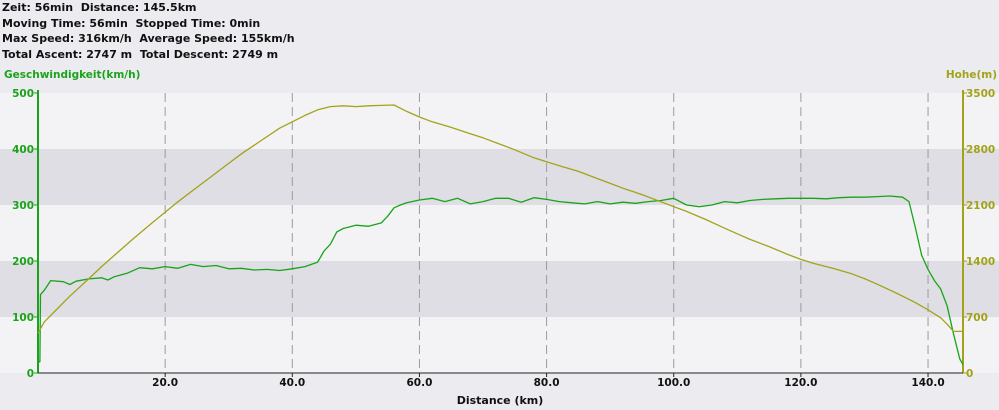 The width and height of the screenshot is (999, 410). I want to click on stats-line-moving: Moving Time: 56min Stopped Time: 0min, so click(148, 24).